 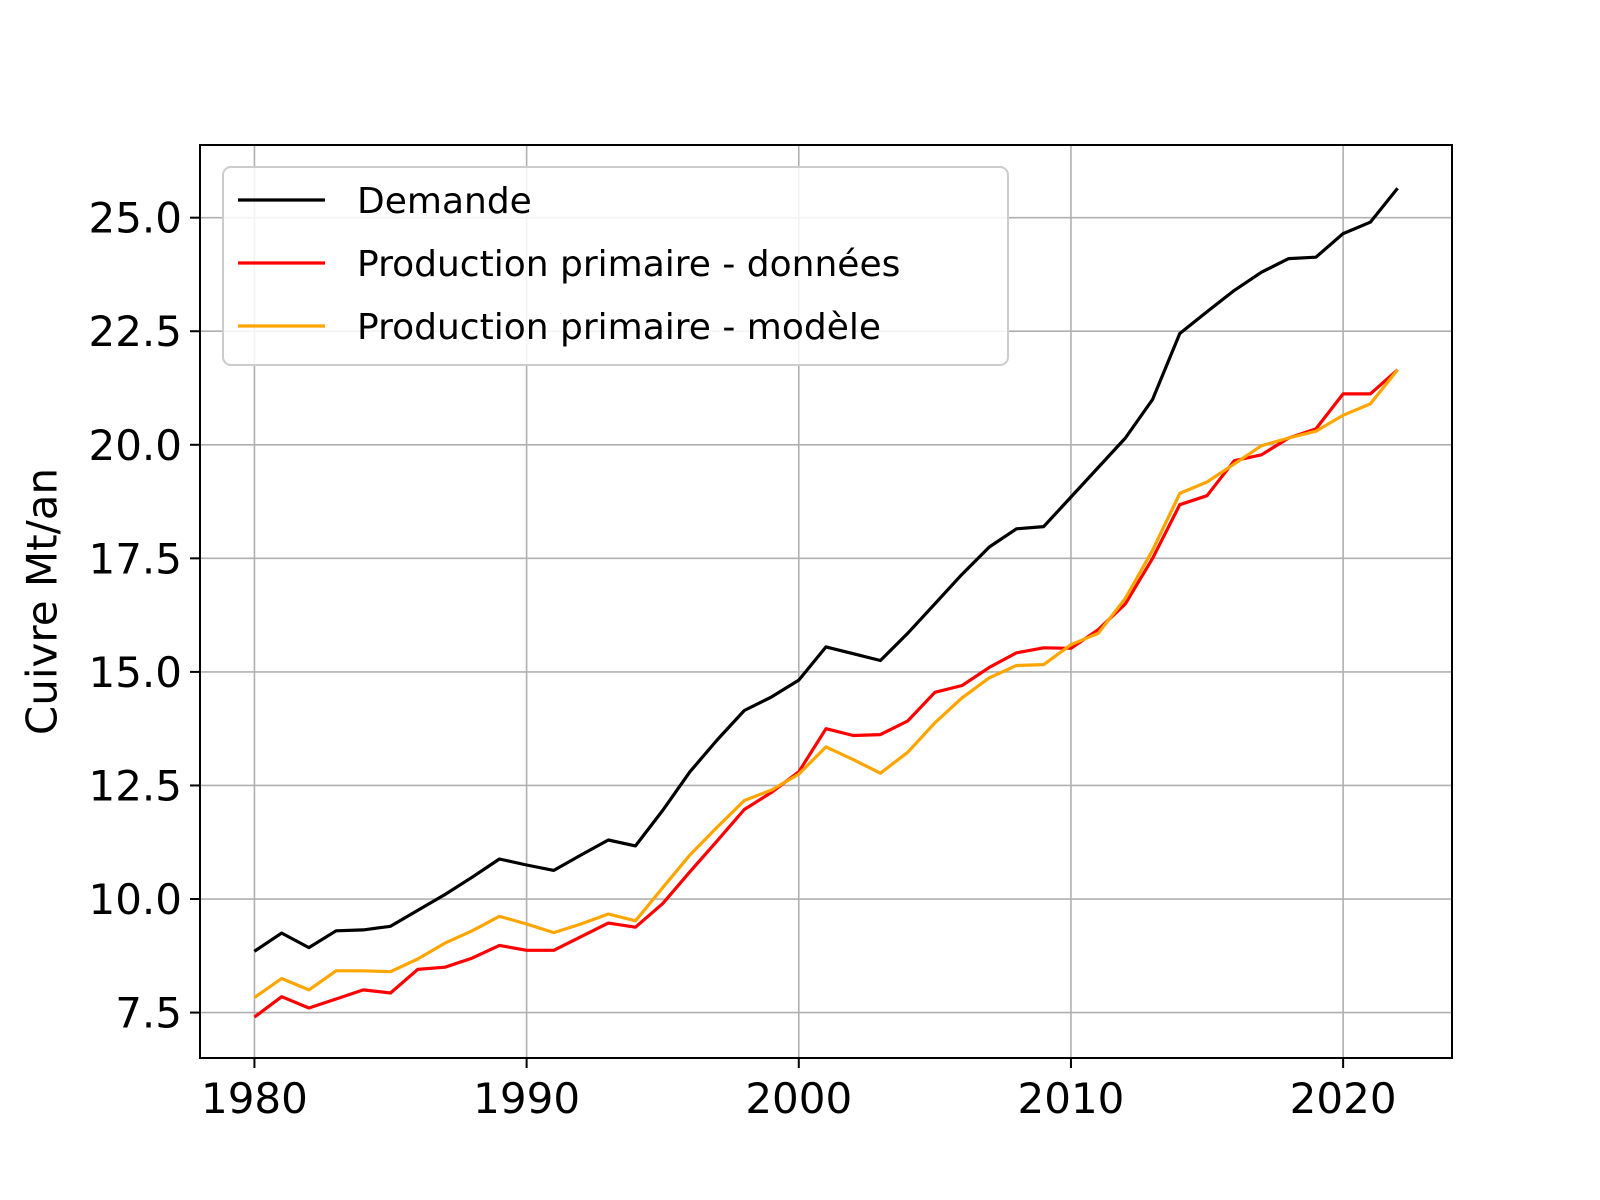 What do you see at coordinates (254, 1098) in the screenshot?
I see `x-tick-label: 1980` at bounding box center [254, 1098].